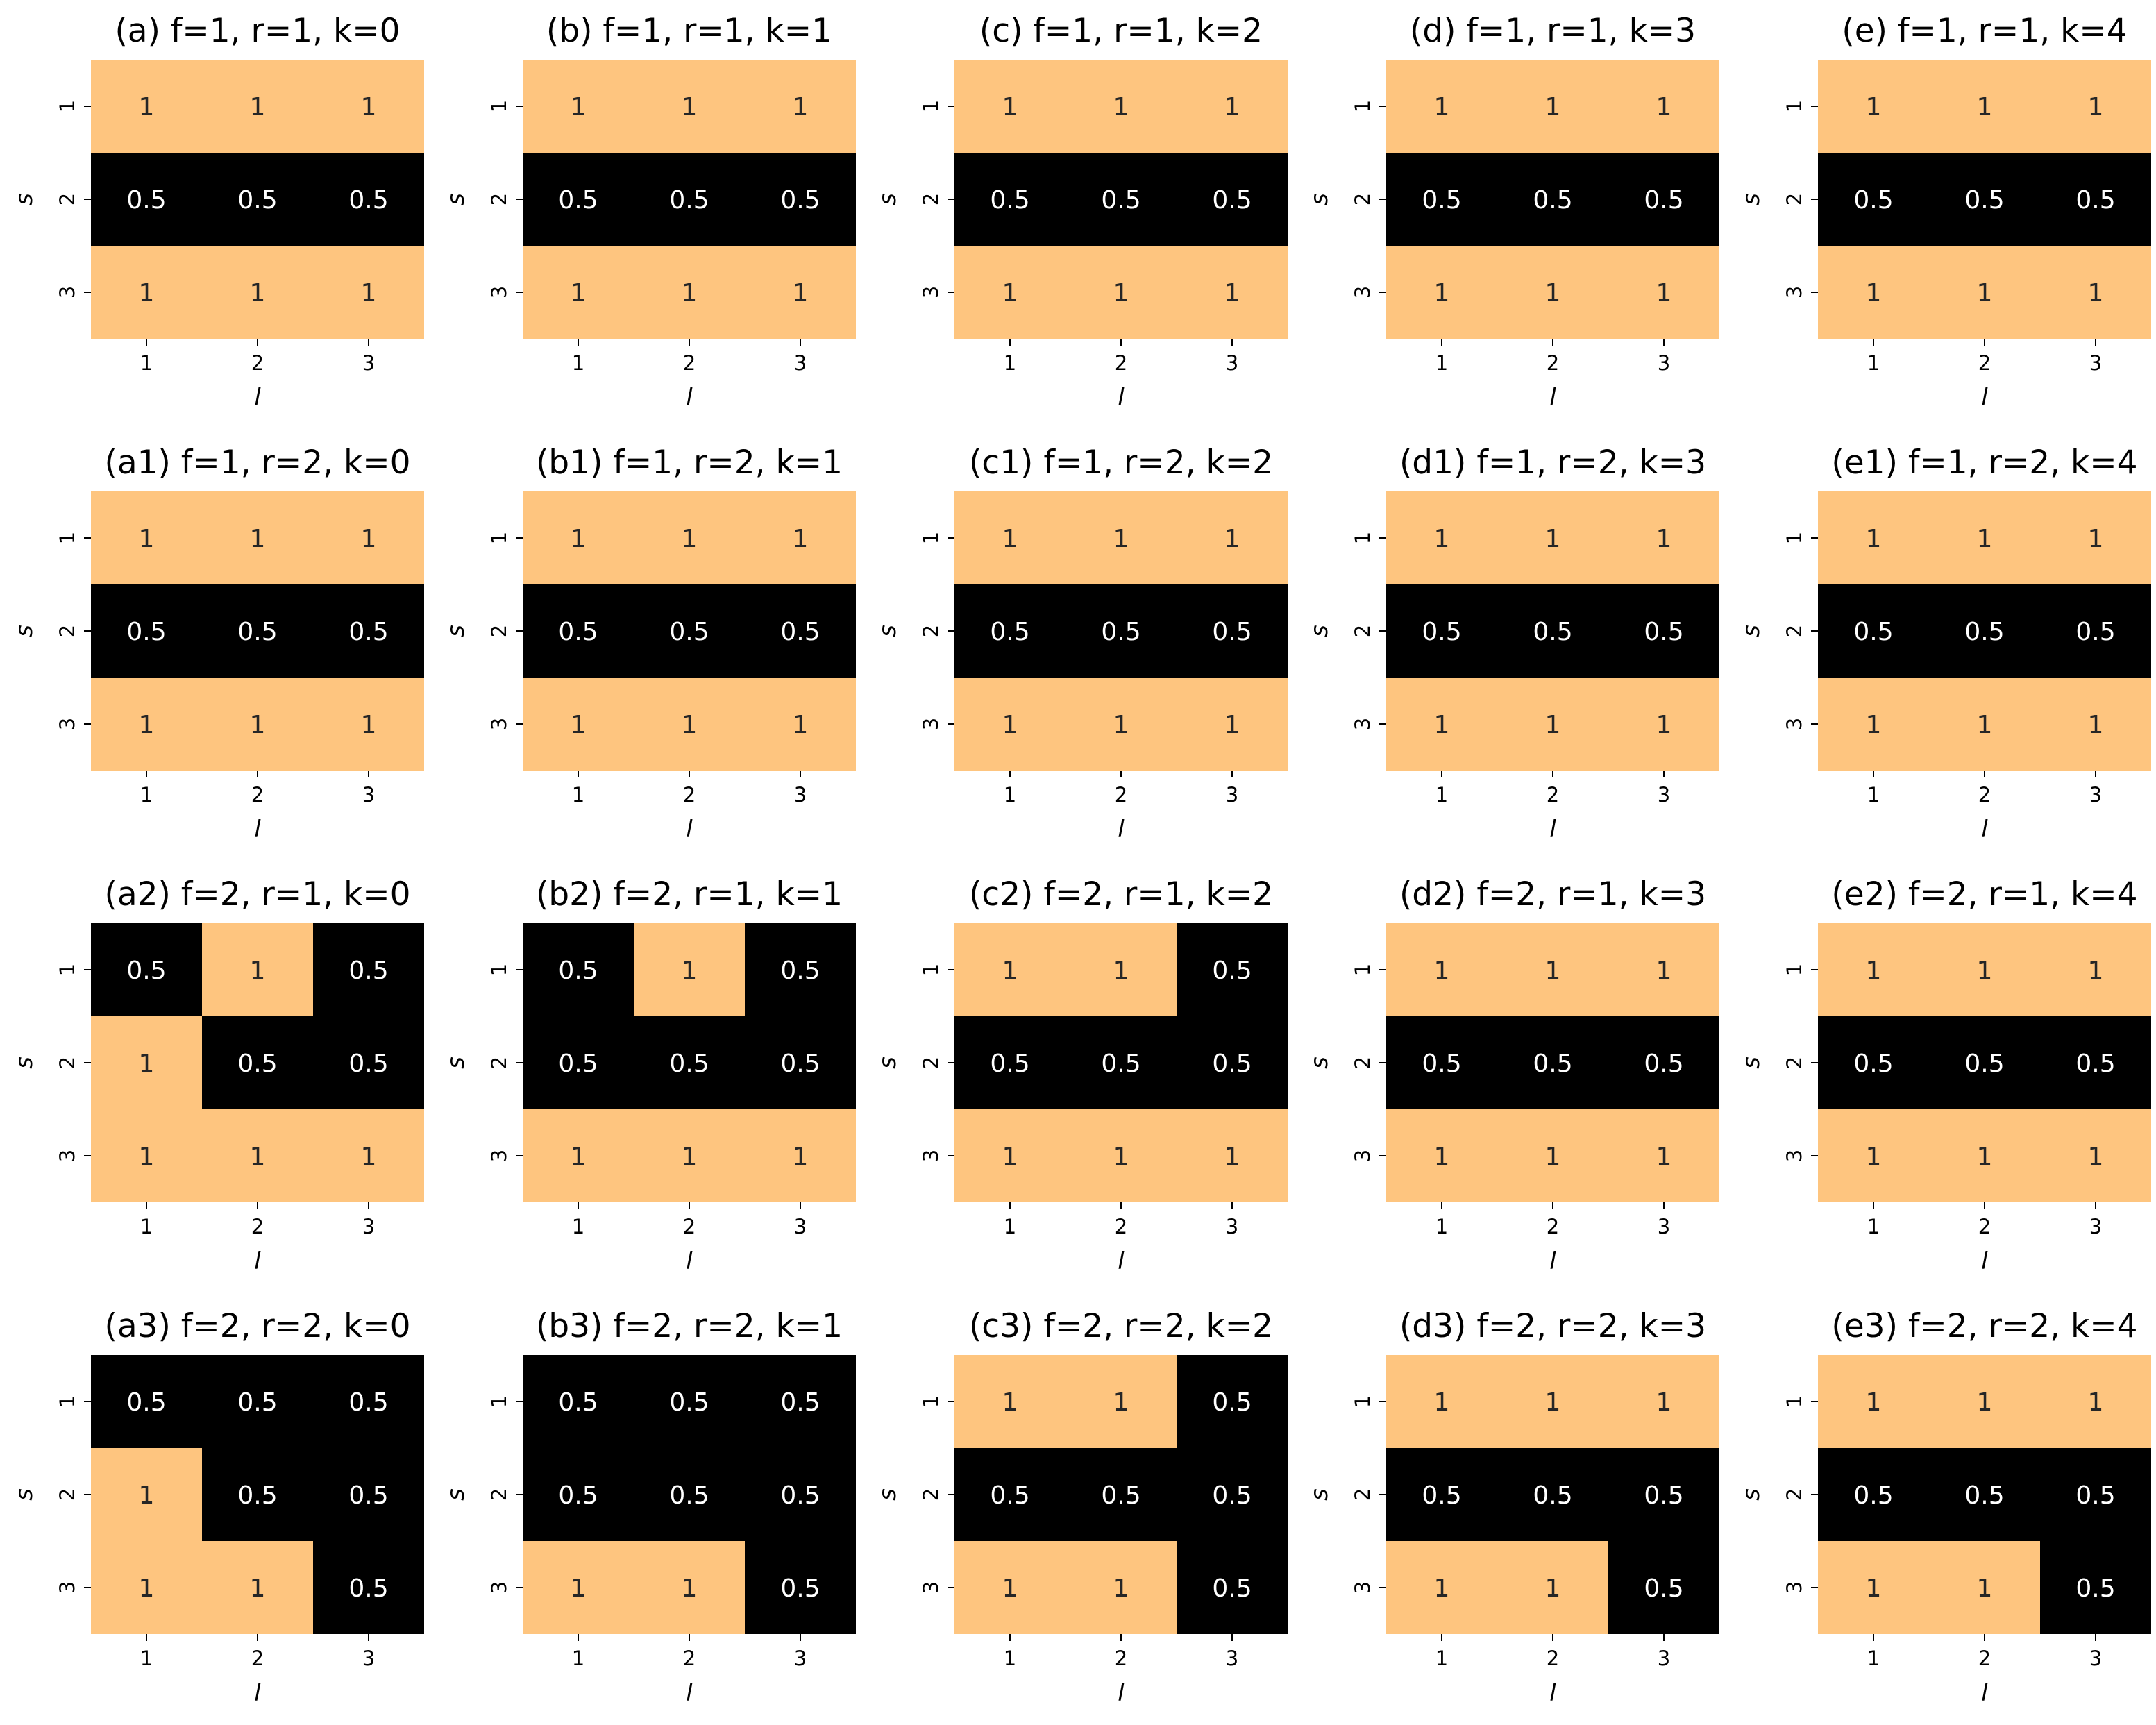 The width and height of the screenshot is (2156, 1725). Describe the element at coordinates (1081, 212) in the screenshot. I see `heatmap-panel: (c) f=1, r=1, k=2 1 1 1 0.5 0.5 0.5 1 1 1 1 2 3 1 2 3 l s` at that location.